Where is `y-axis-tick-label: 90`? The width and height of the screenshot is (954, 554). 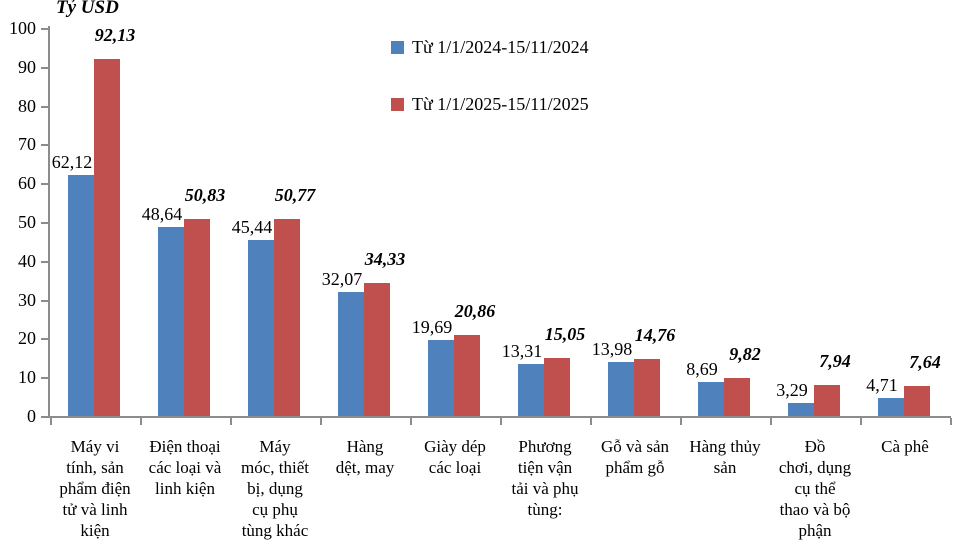
y-axis-tick-label: 90 is located at coordinates (27, 66).